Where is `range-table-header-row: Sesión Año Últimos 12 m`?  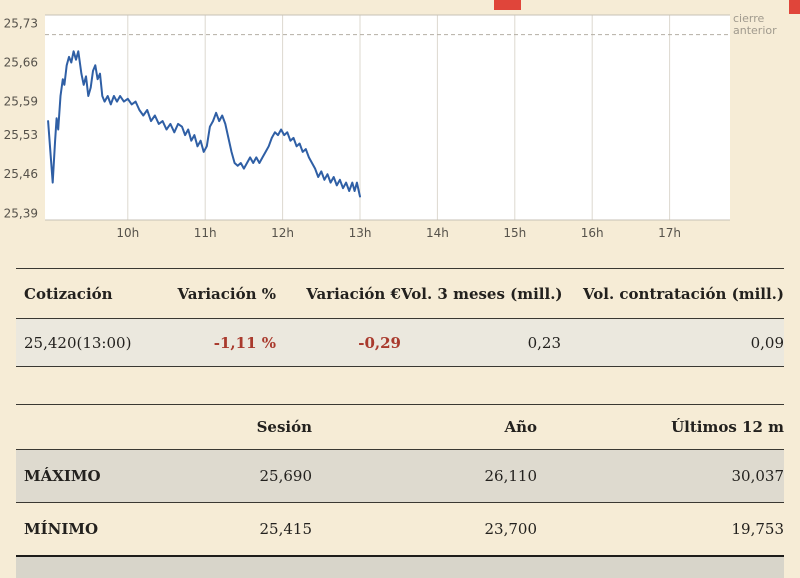
range-table-header-row: Sesión Año Últimos 12 m is located at coordinates (400, 427).